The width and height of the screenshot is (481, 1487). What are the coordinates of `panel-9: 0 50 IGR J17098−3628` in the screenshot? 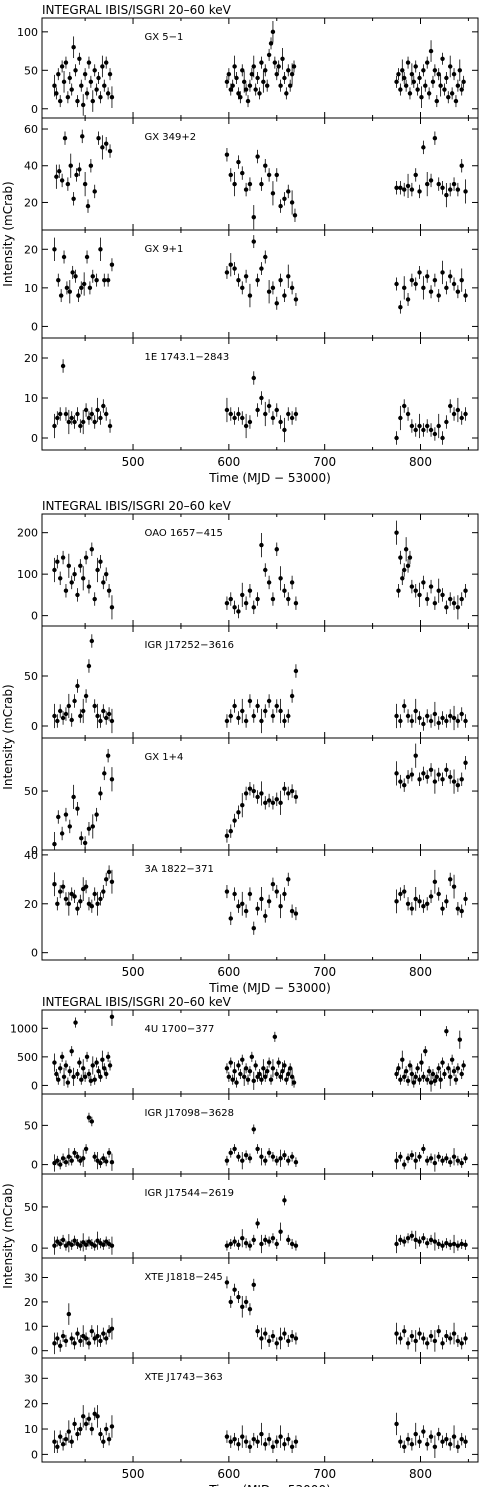 It's located at (251, 1134).